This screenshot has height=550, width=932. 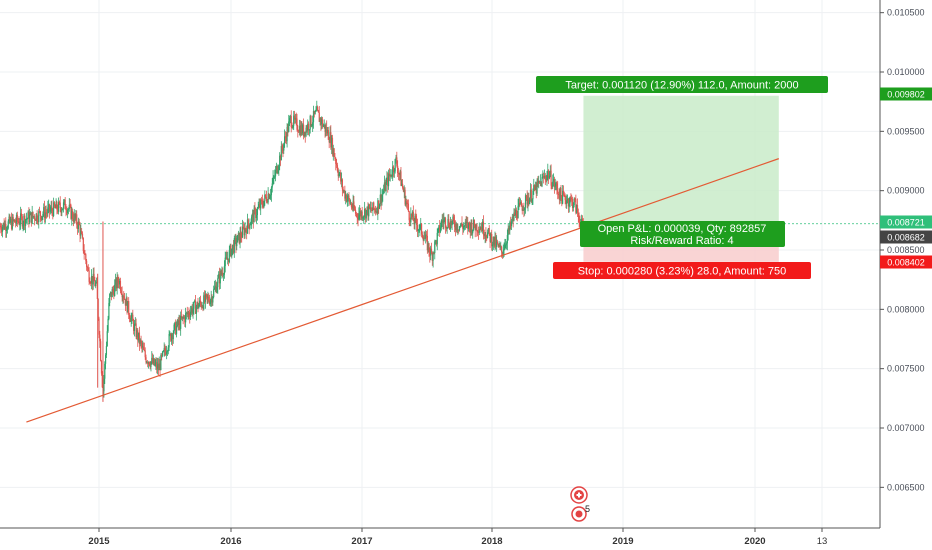 I want to click on svg-text:Stop: 0.000280 (3.23%) 28.0, A: Stop: 0.000280 (3.23%) 28.0, Amount: 750, so click(x=682, y=272).